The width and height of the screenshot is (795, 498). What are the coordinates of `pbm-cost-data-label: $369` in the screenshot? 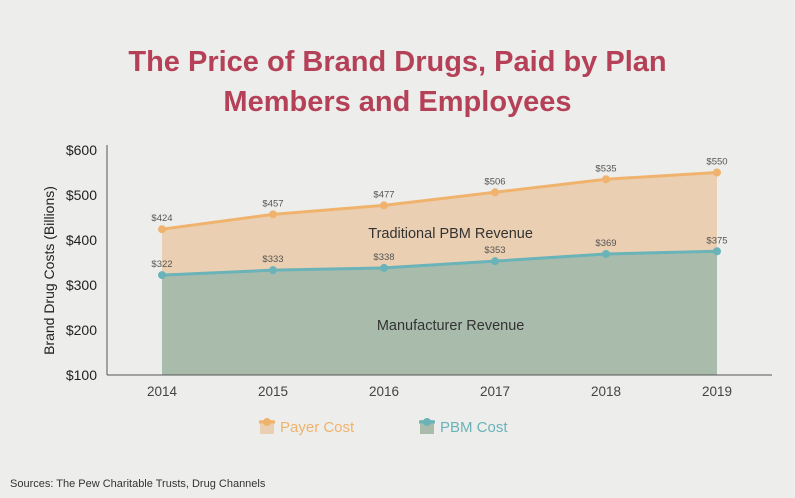 It's located at (605, 243).